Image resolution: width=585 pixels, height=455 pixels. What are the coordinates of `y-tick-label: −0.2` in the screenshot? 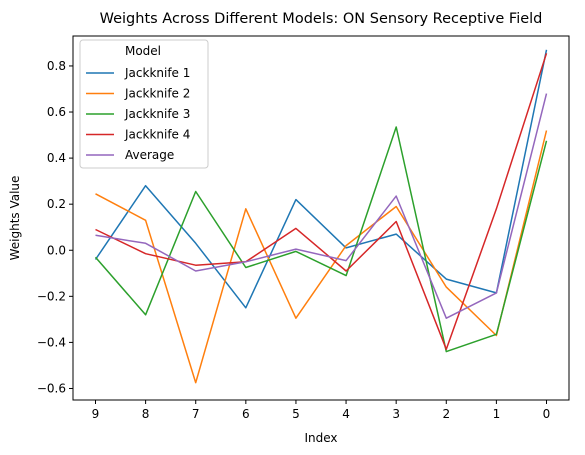 It's located at (51, 296).